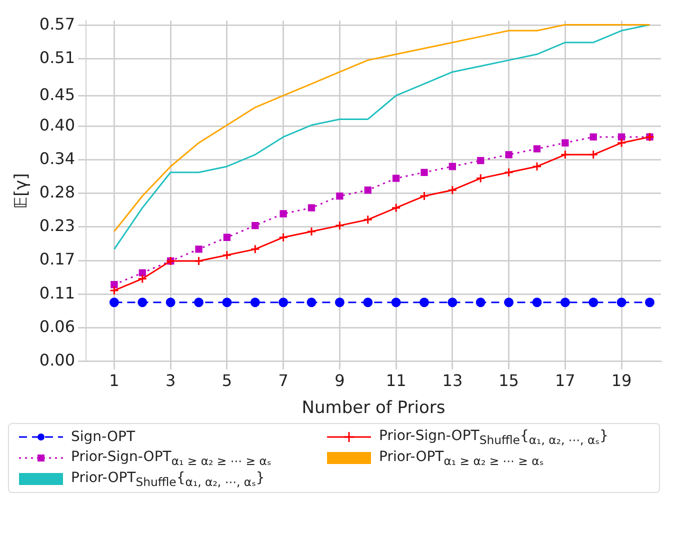 The width and height of the screenshot is (681, 543). Describe the element at coordinates (22, 191) in the screenshot. I see `y-axis-title: 𝔼[γ]` at that location.